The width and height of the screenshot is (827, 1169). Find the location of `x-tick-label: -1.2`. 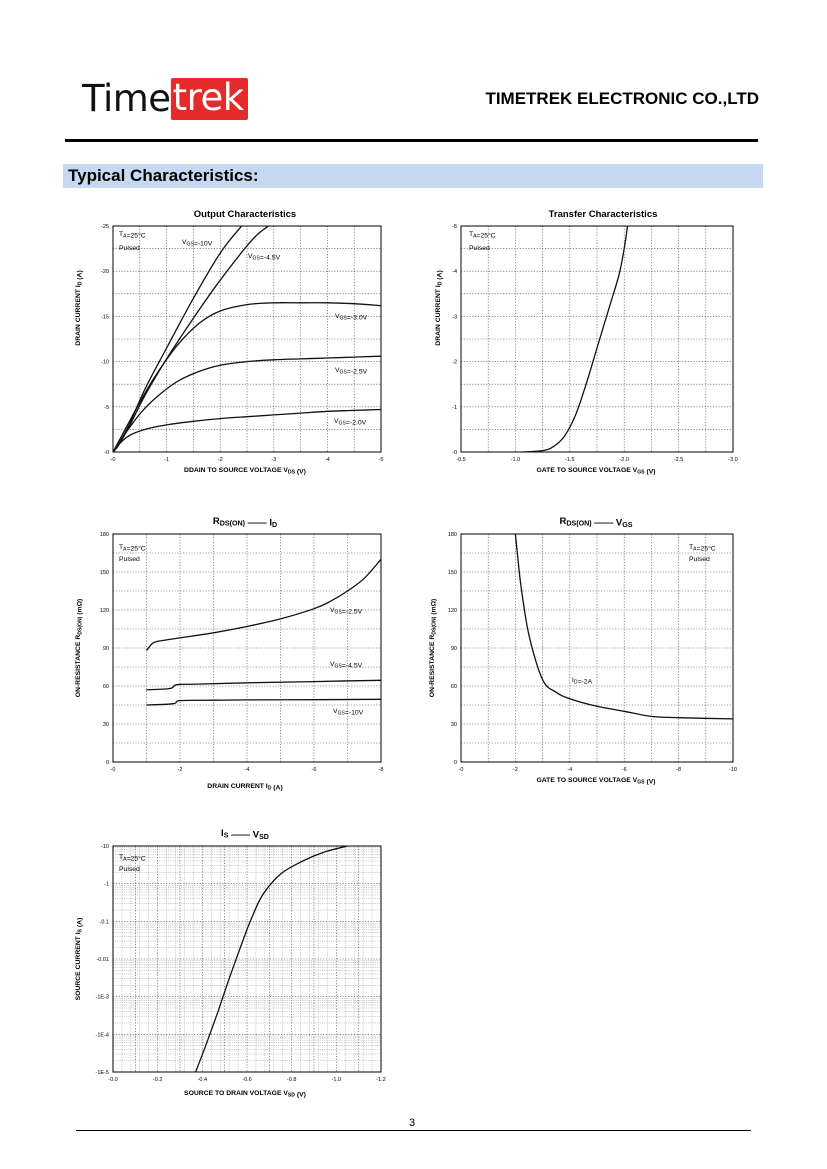

x-tick-label: -1.2 is located at coordinates (380, 1080).